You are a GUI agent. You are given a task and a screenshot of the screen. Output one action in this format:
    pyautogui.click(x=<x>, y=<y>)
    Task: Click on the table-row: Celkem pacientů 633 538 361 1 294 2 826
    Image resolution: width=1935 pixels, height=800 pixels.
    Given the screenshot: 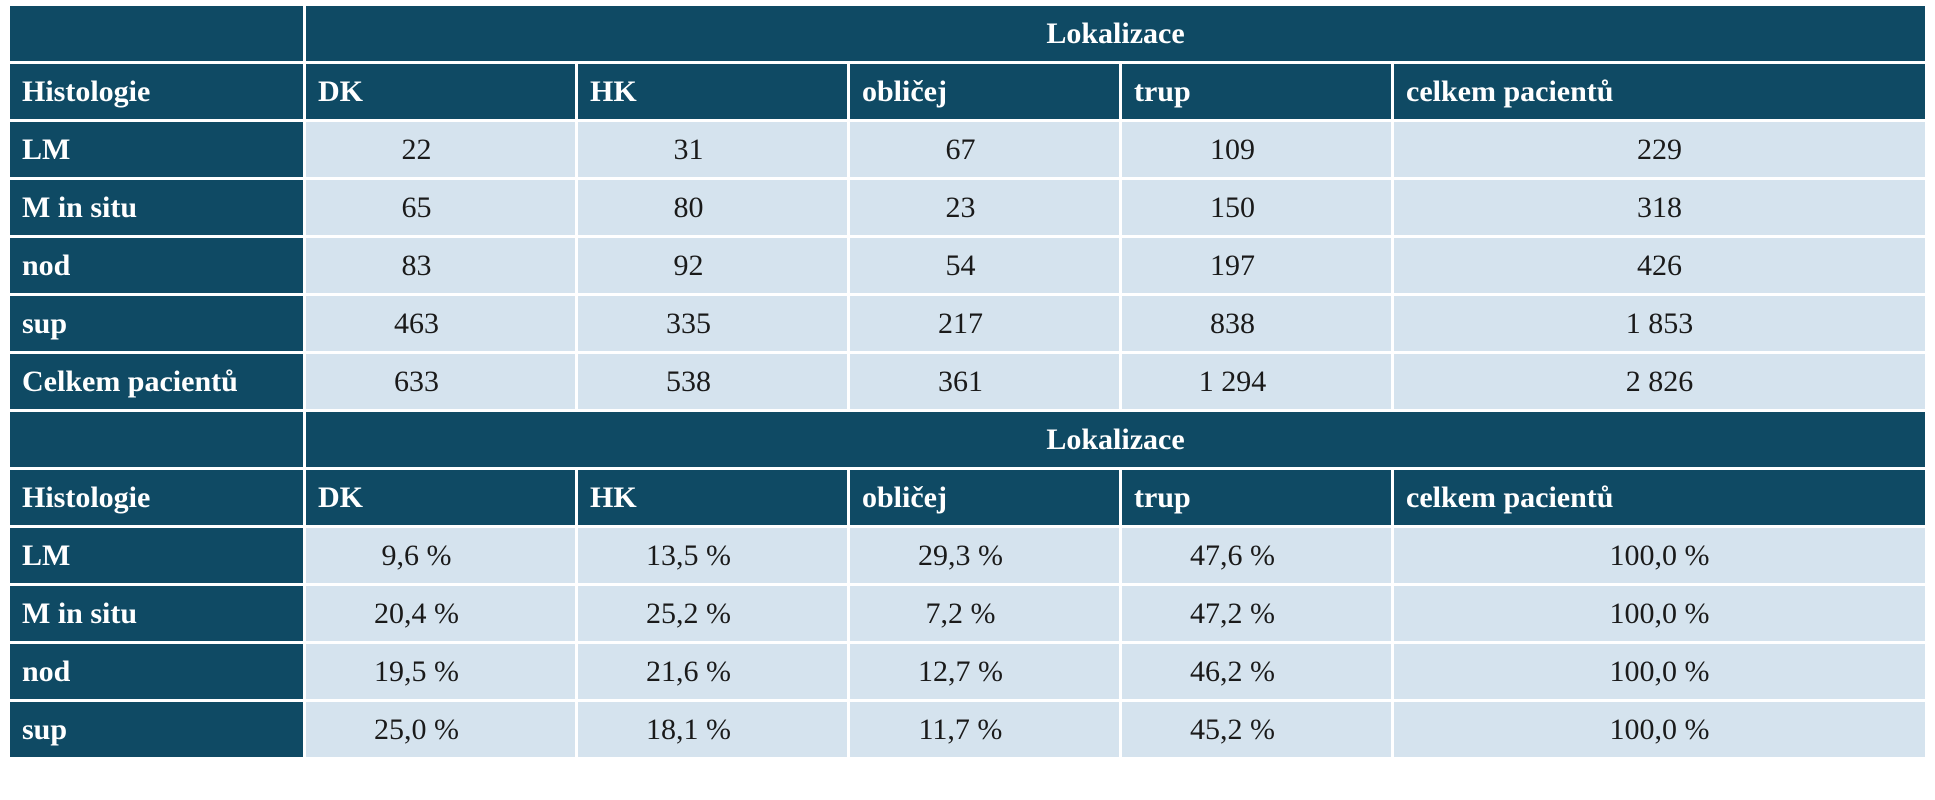 What is the action you would take?
    pyautogui.click(x=968, y=383)
    